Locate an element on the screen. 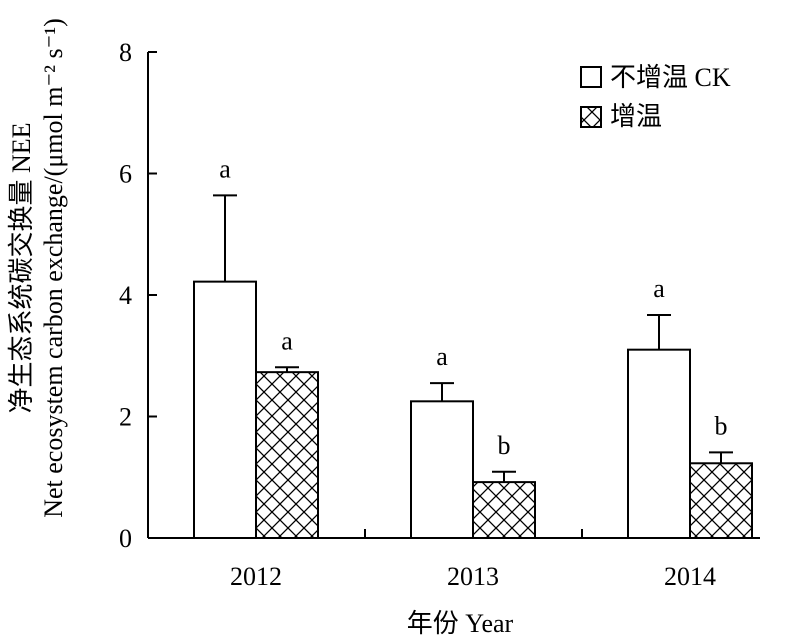 The image size is (800, 638). x-tick-label-2013: 2013 is located at coordinates (473, 576).